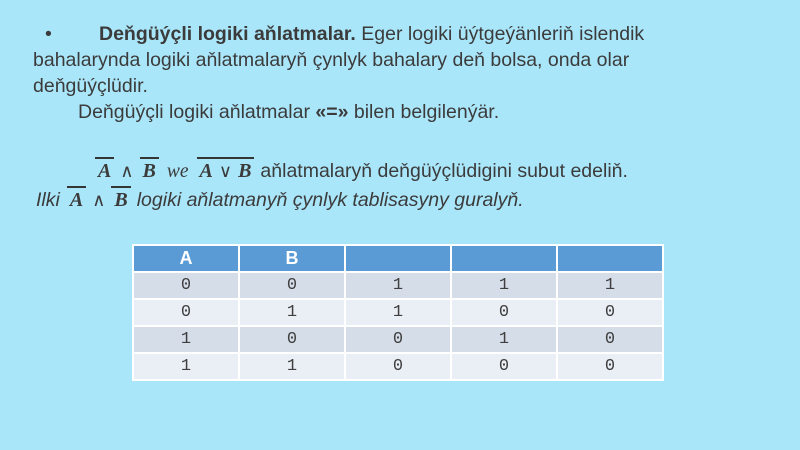  I want to click on overline-not-b-task: B, so click(121, 198).